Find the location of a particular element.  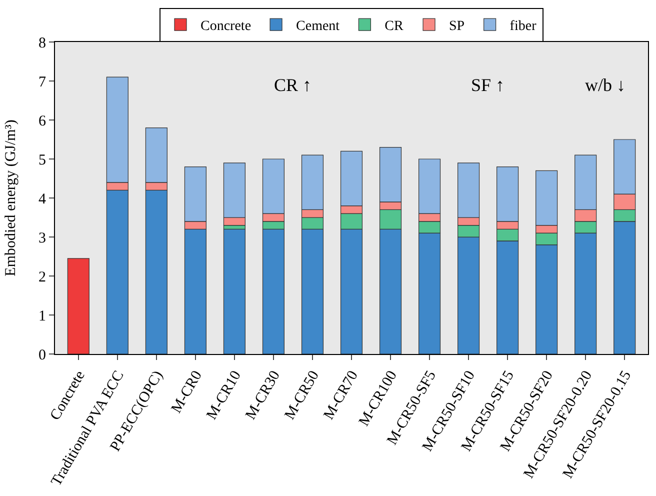

legend-label: SP is located at coordinates (457, 26).